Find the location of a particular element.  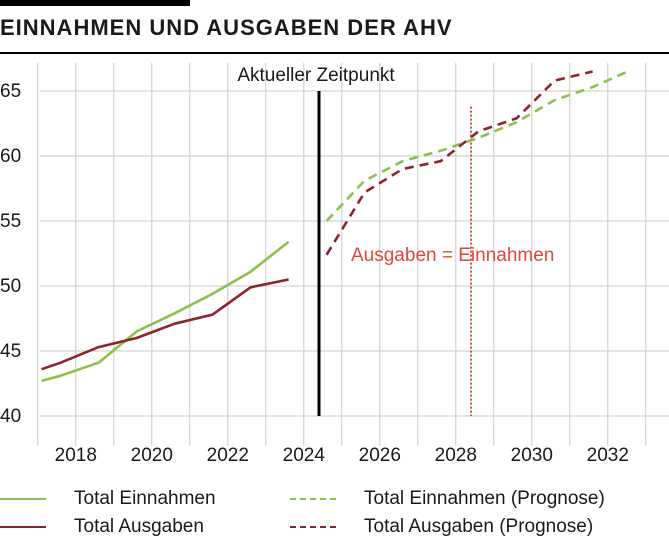

y-tick-label: 65 is located at coordinates (10, 91).